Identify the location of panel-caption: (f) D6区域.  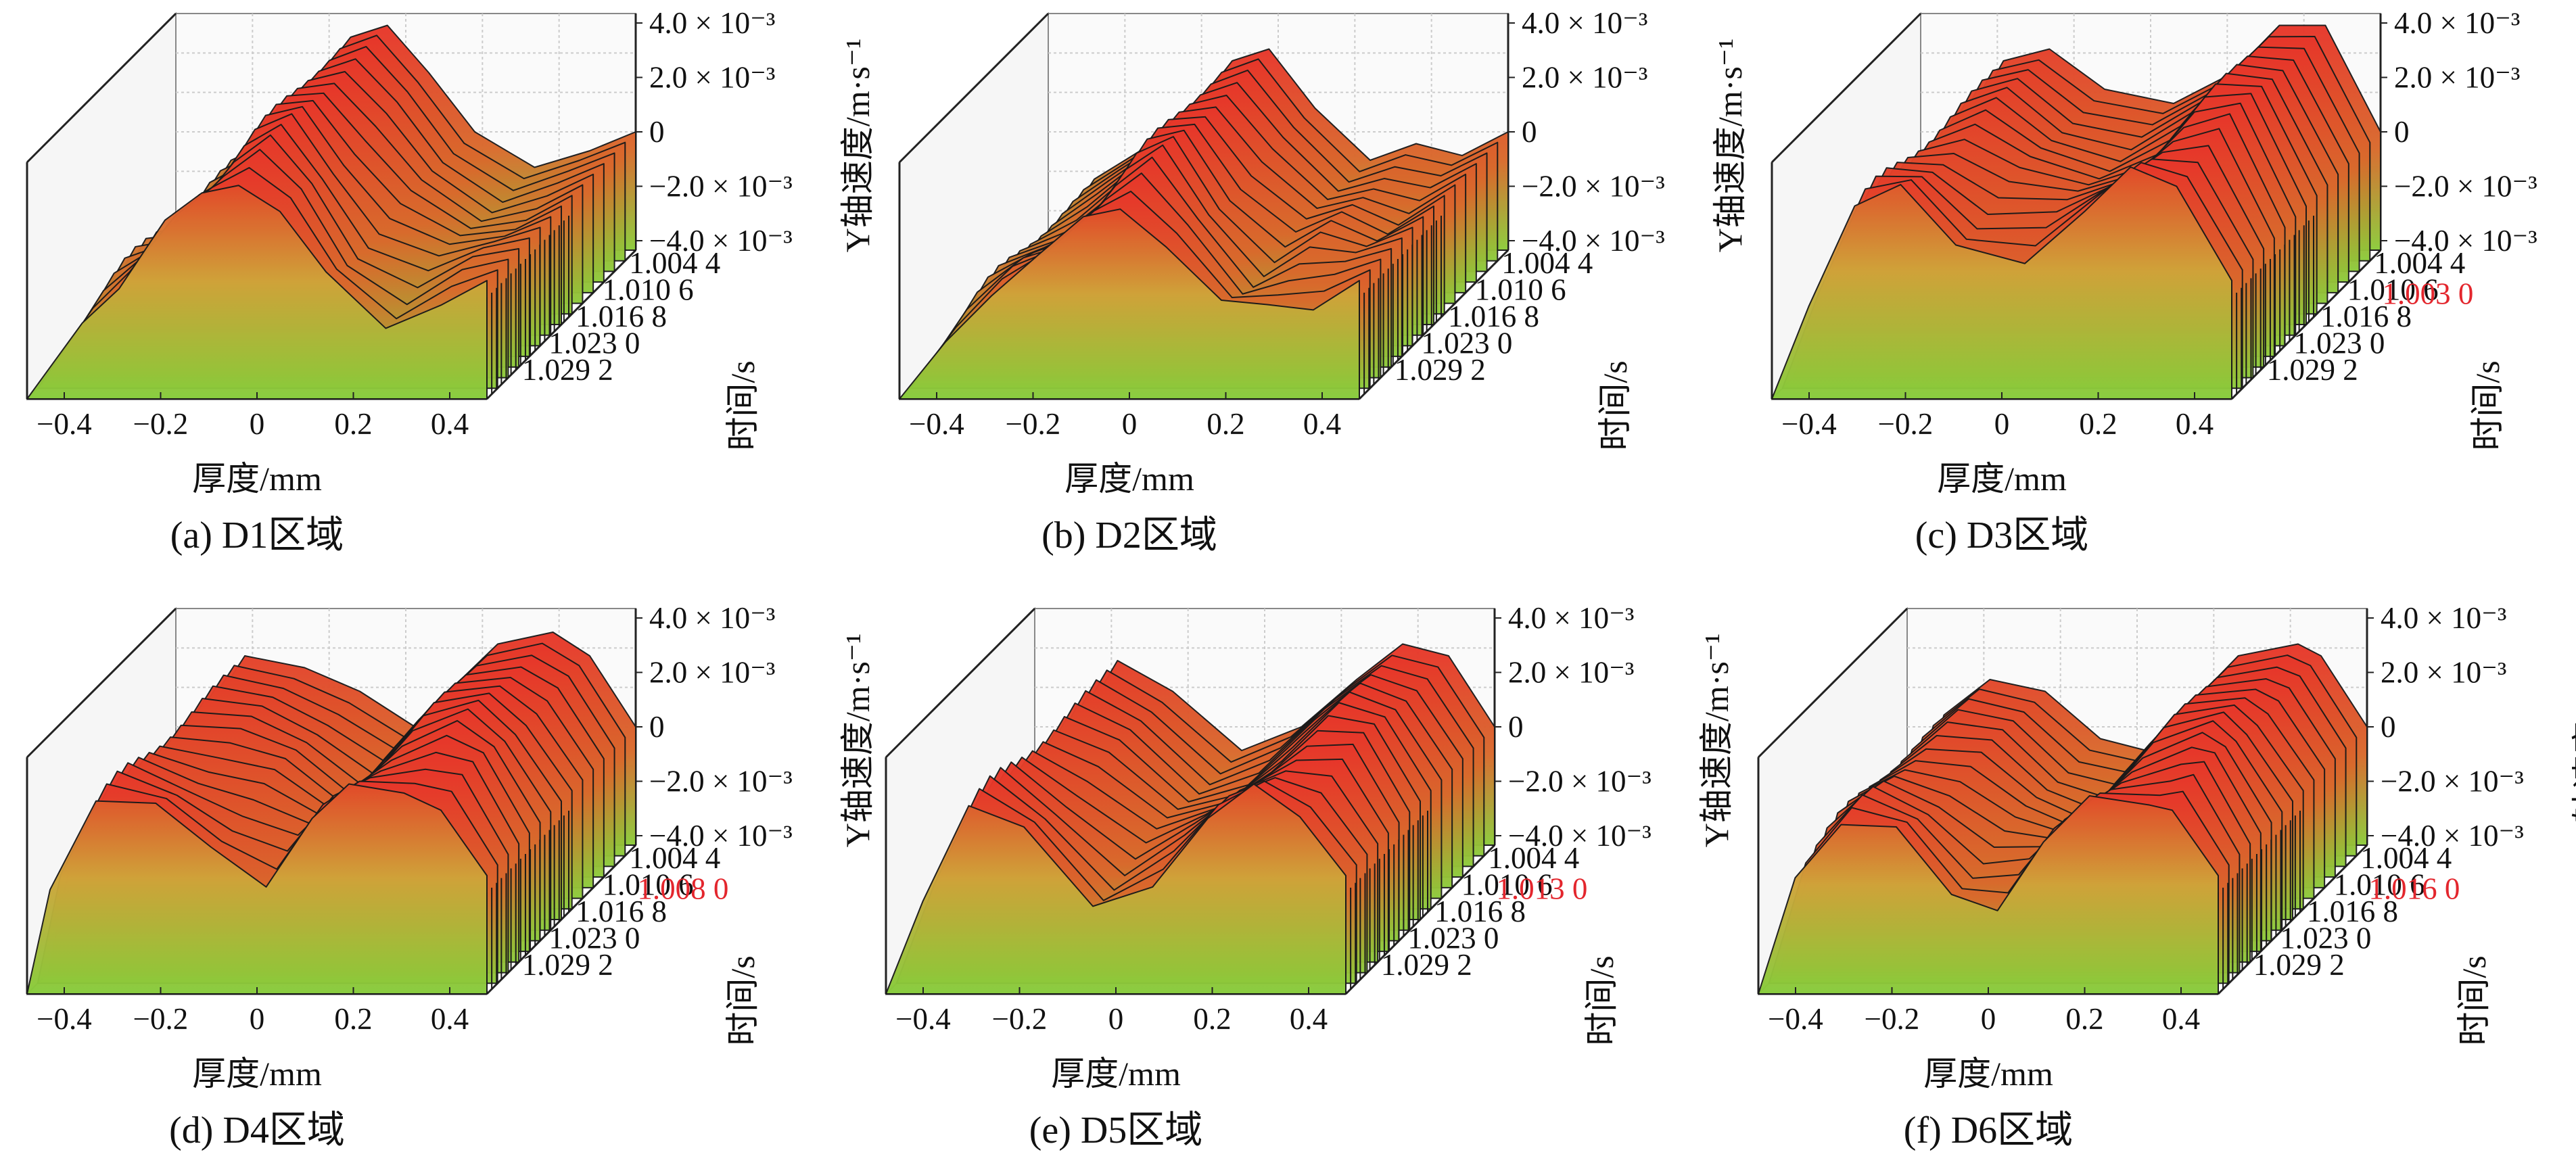
(1988, 1130).